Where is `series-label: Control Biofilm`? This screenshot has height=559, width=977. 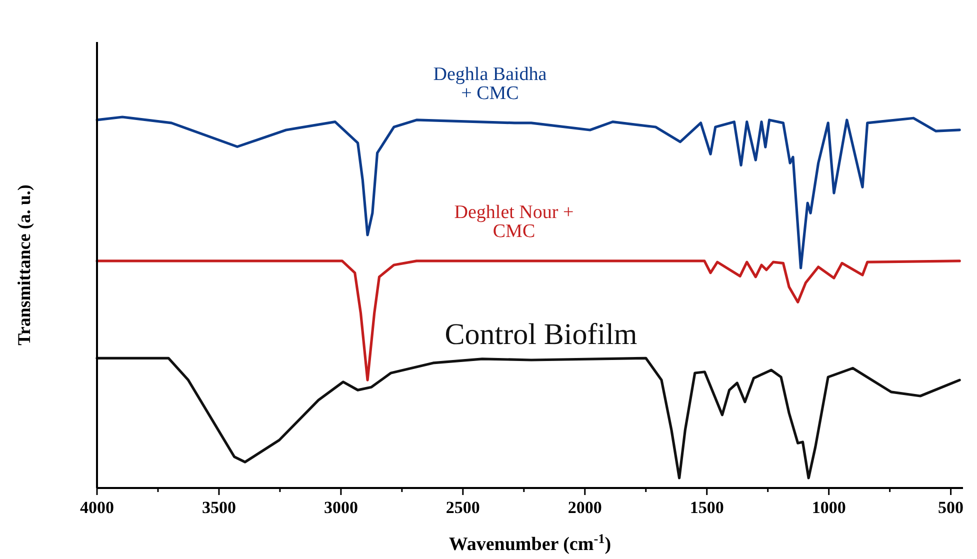
series-label: Control Biofilm is located at coordinates (541, 334).